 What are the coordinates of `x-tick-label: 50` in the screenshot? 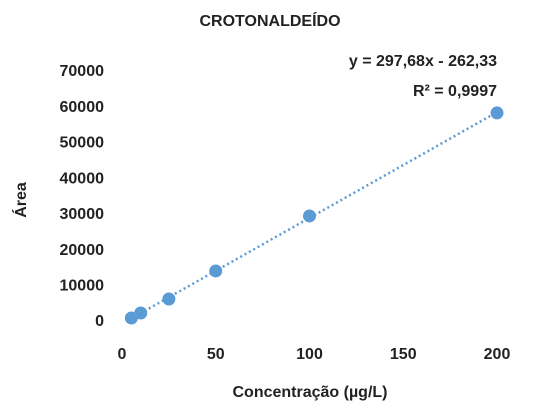 It's located at (216, 354).